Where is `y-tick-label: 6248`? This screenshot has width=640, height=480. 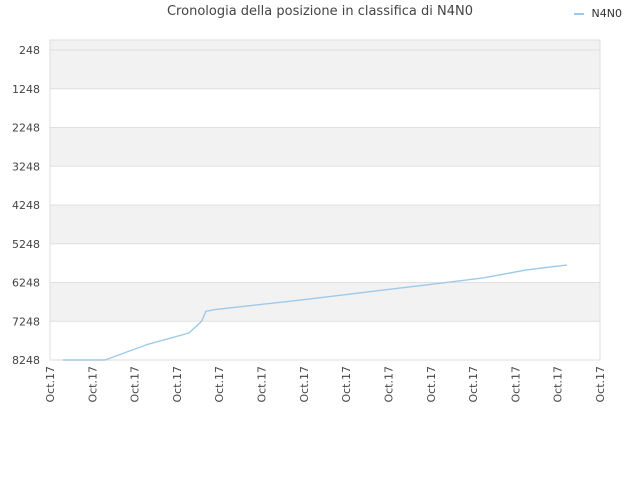 y-tick-label: 6248 is located at coordinates (26, 283).